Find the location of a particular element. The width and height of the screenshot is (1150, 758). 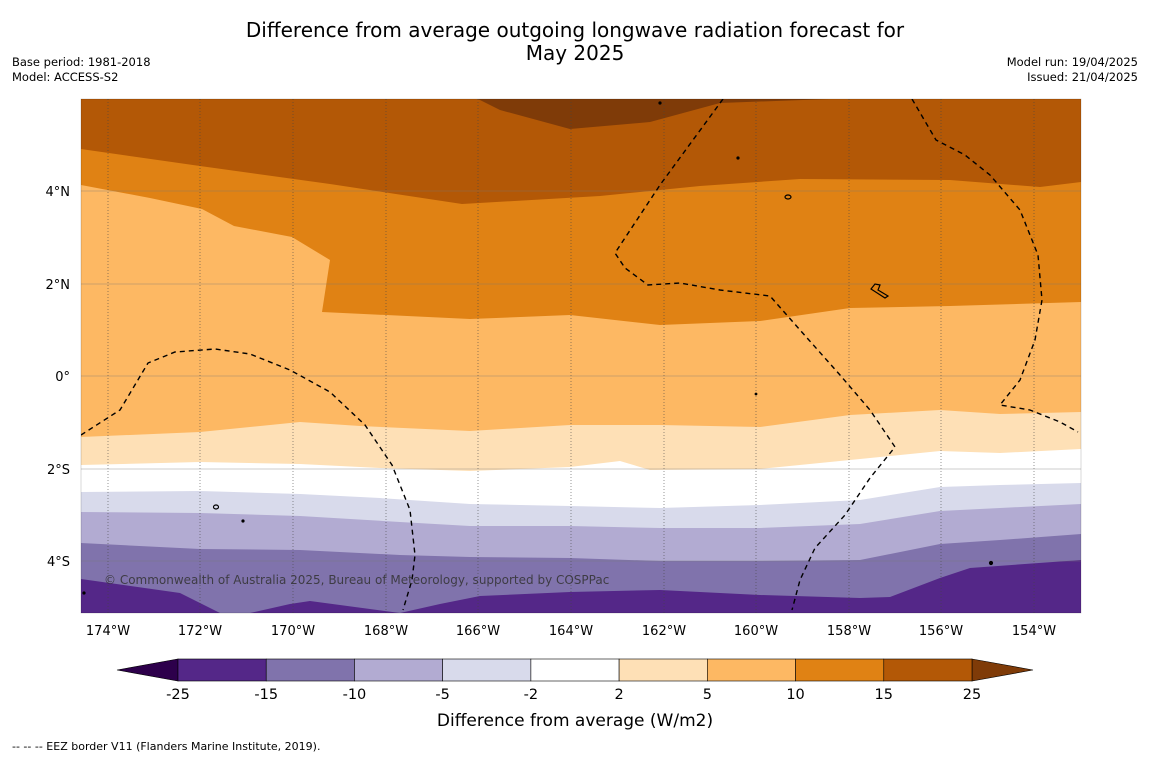

colorbar-tick-label: 2 is located at coordinates (618, 695).